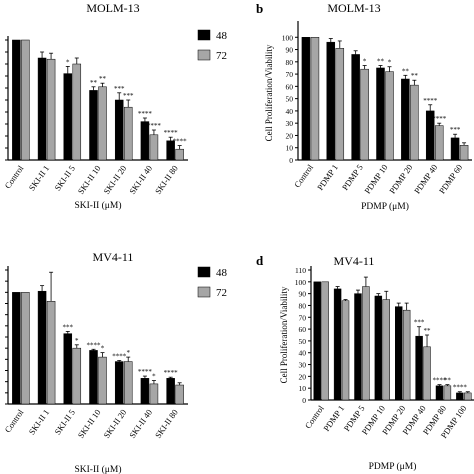 The width and height of the screenshot is (474, 474). I want to click on x-tick-label: PDMP 20, so click(400, 178).